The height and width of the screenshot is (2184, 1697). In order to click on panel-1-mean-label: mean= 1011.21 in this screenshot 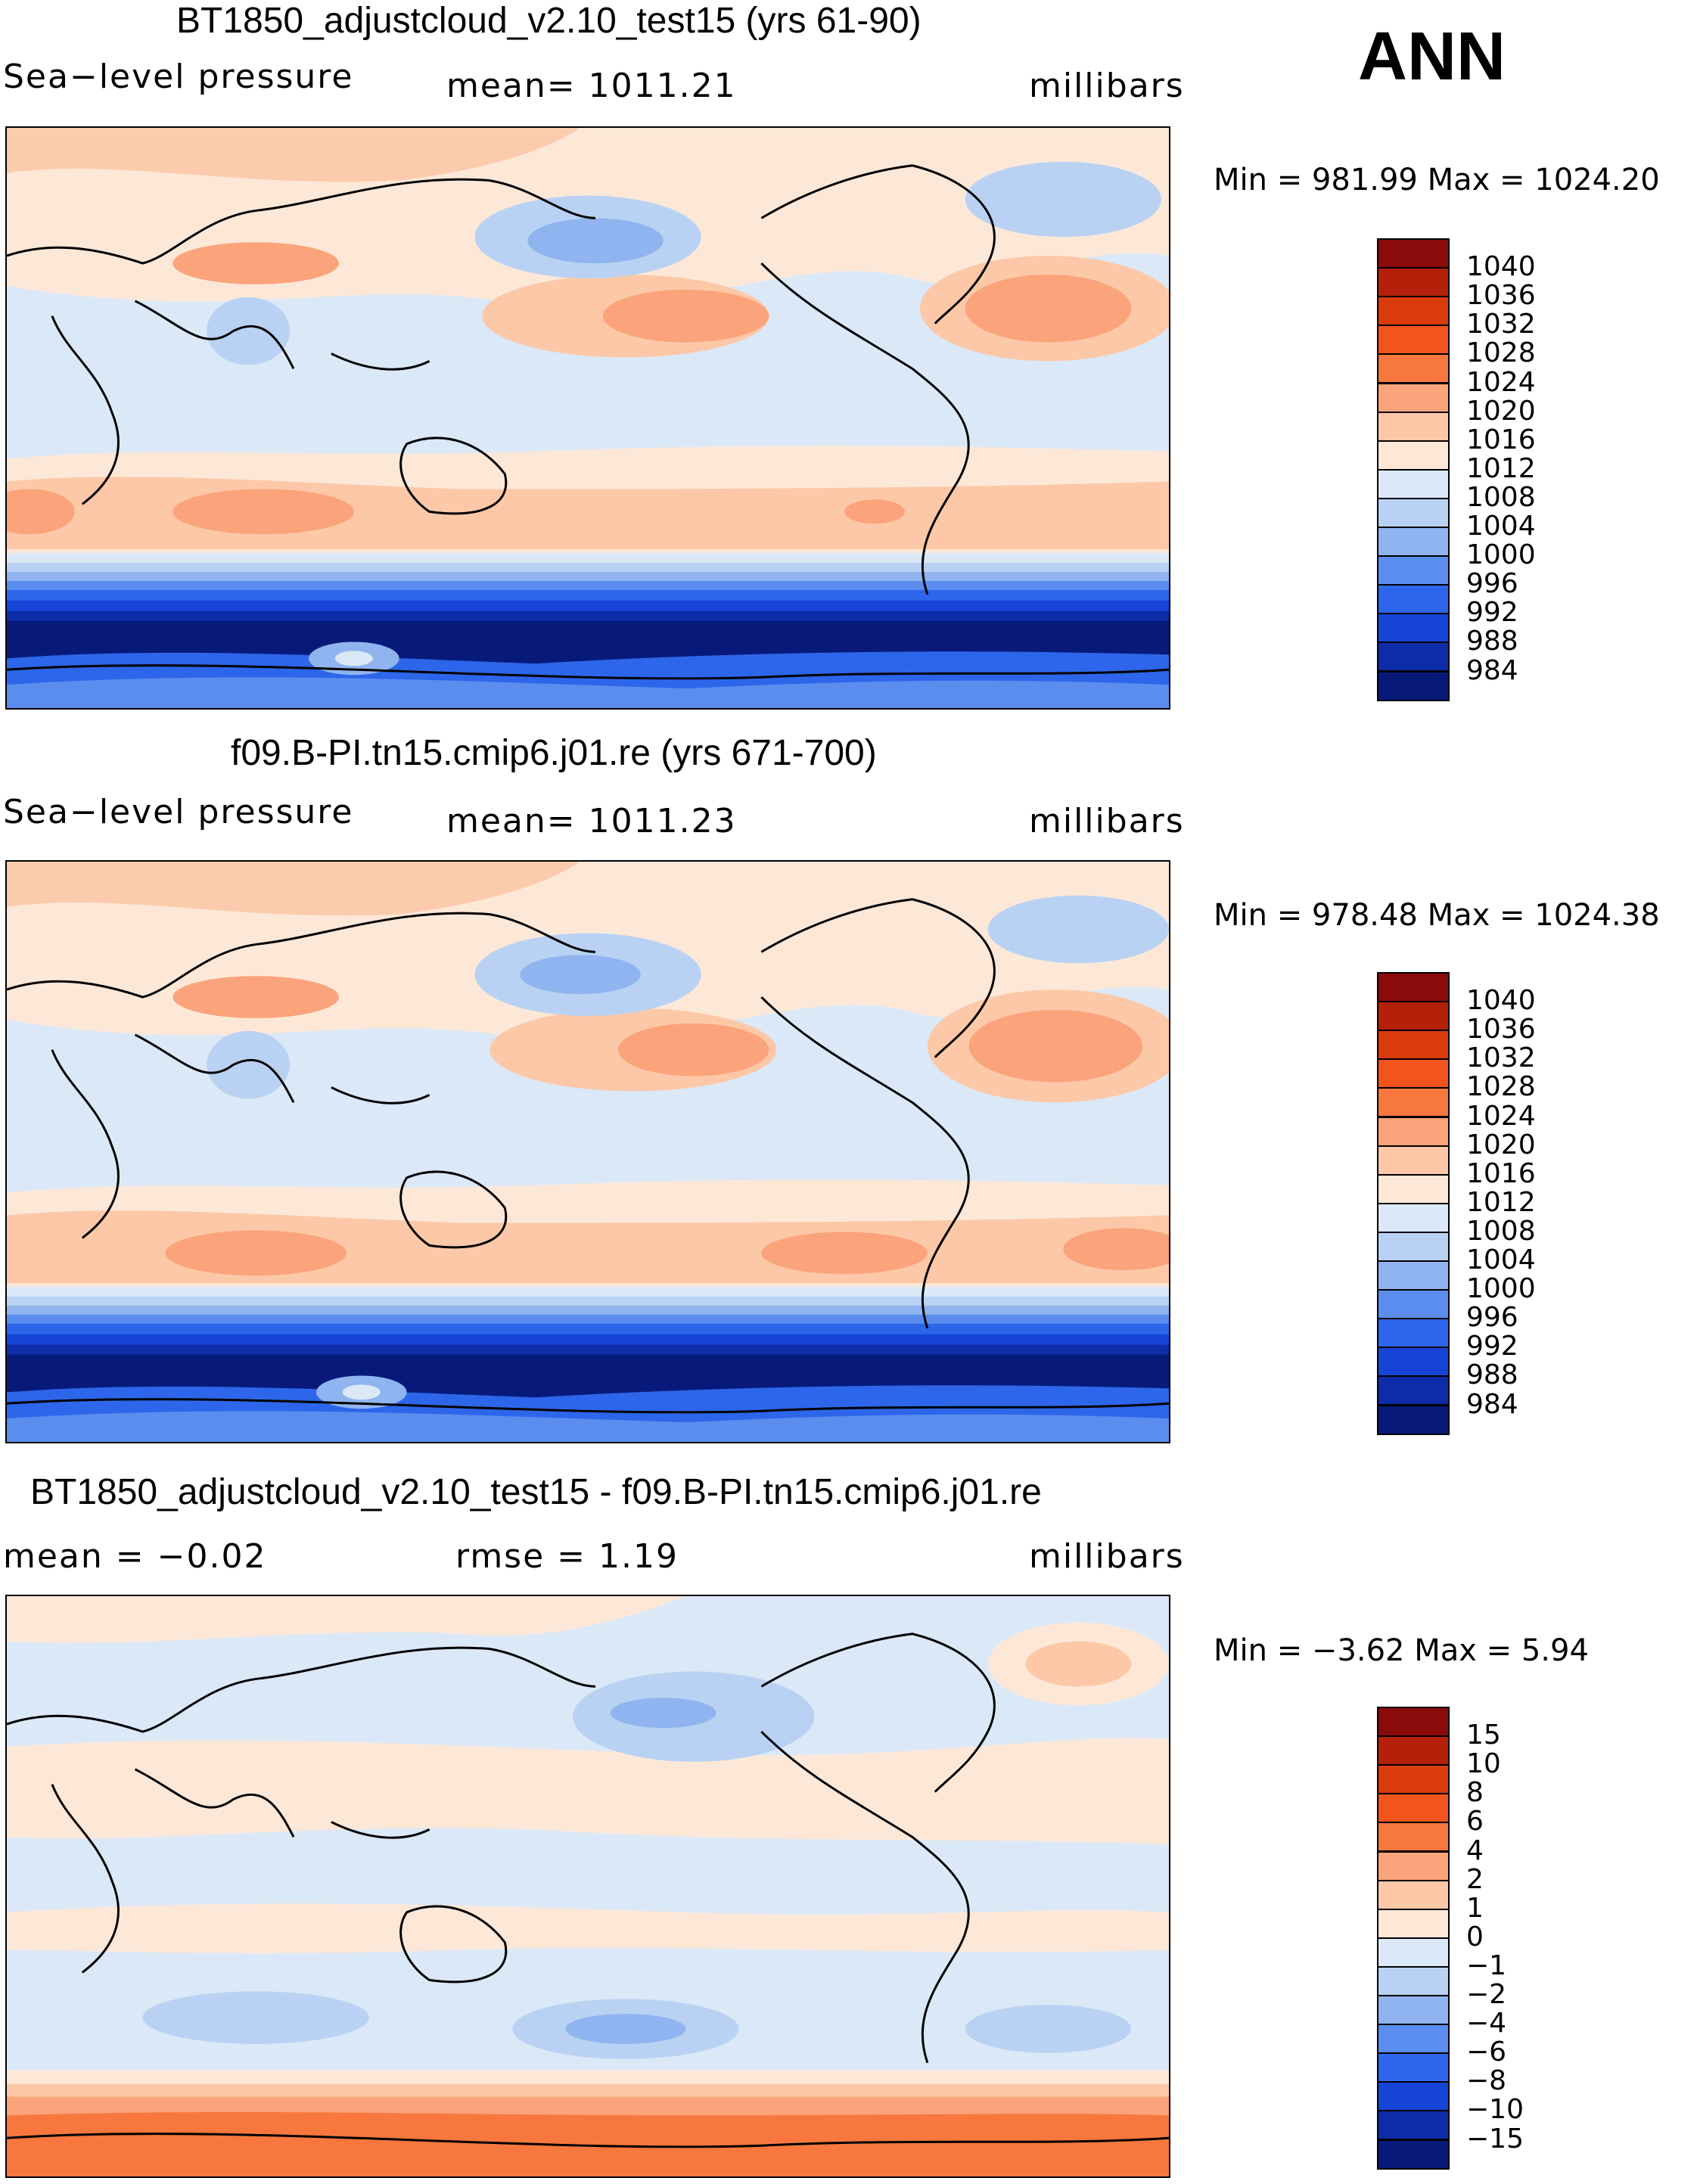, I will do `click(591, 86)`.